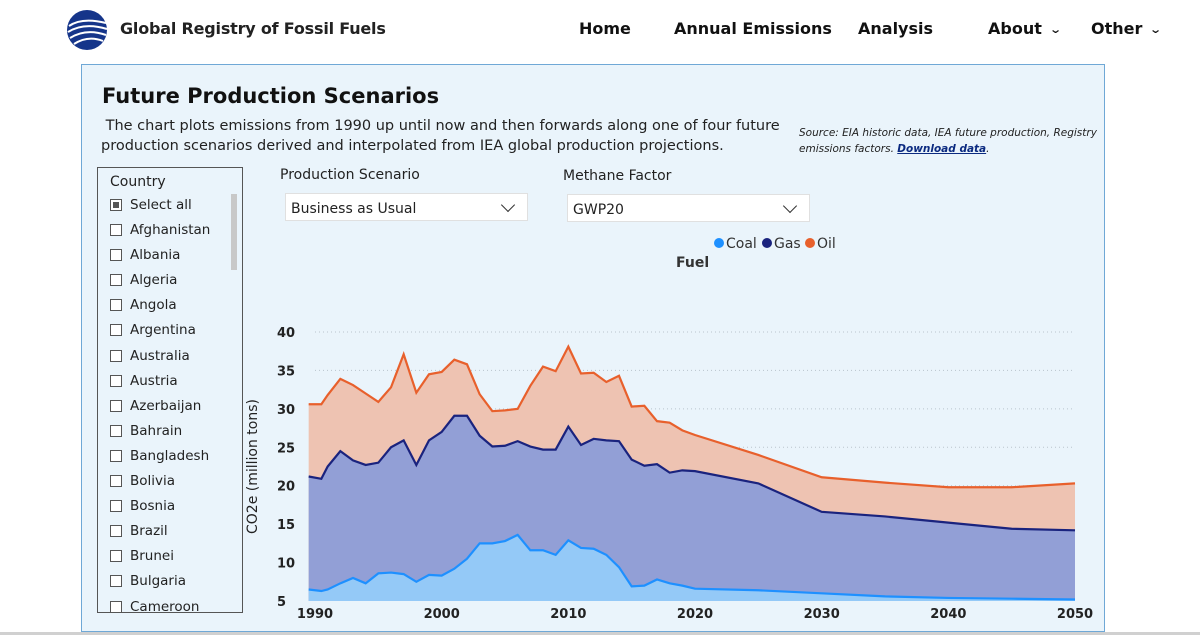  I want to click on y-tick-label: 20, so click(286, 487).